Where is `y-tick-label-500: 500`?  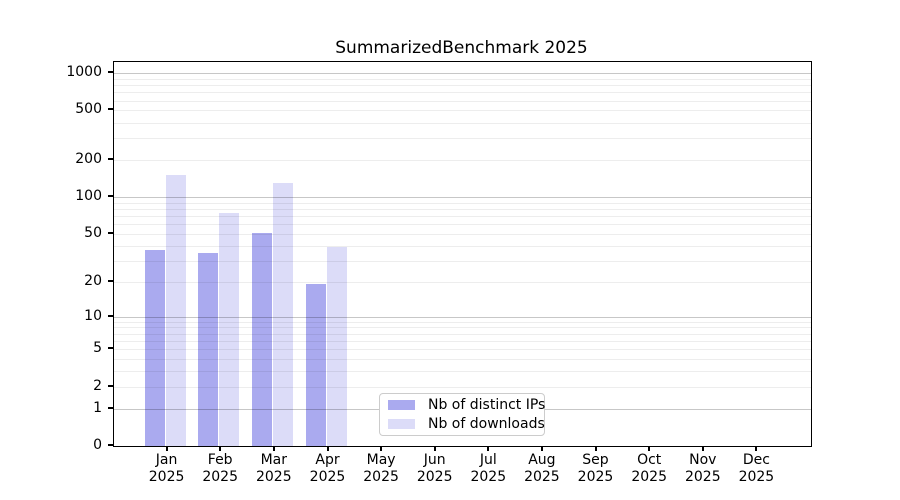 y-tick-label-500: 500 is located at coordinates (88, 109).